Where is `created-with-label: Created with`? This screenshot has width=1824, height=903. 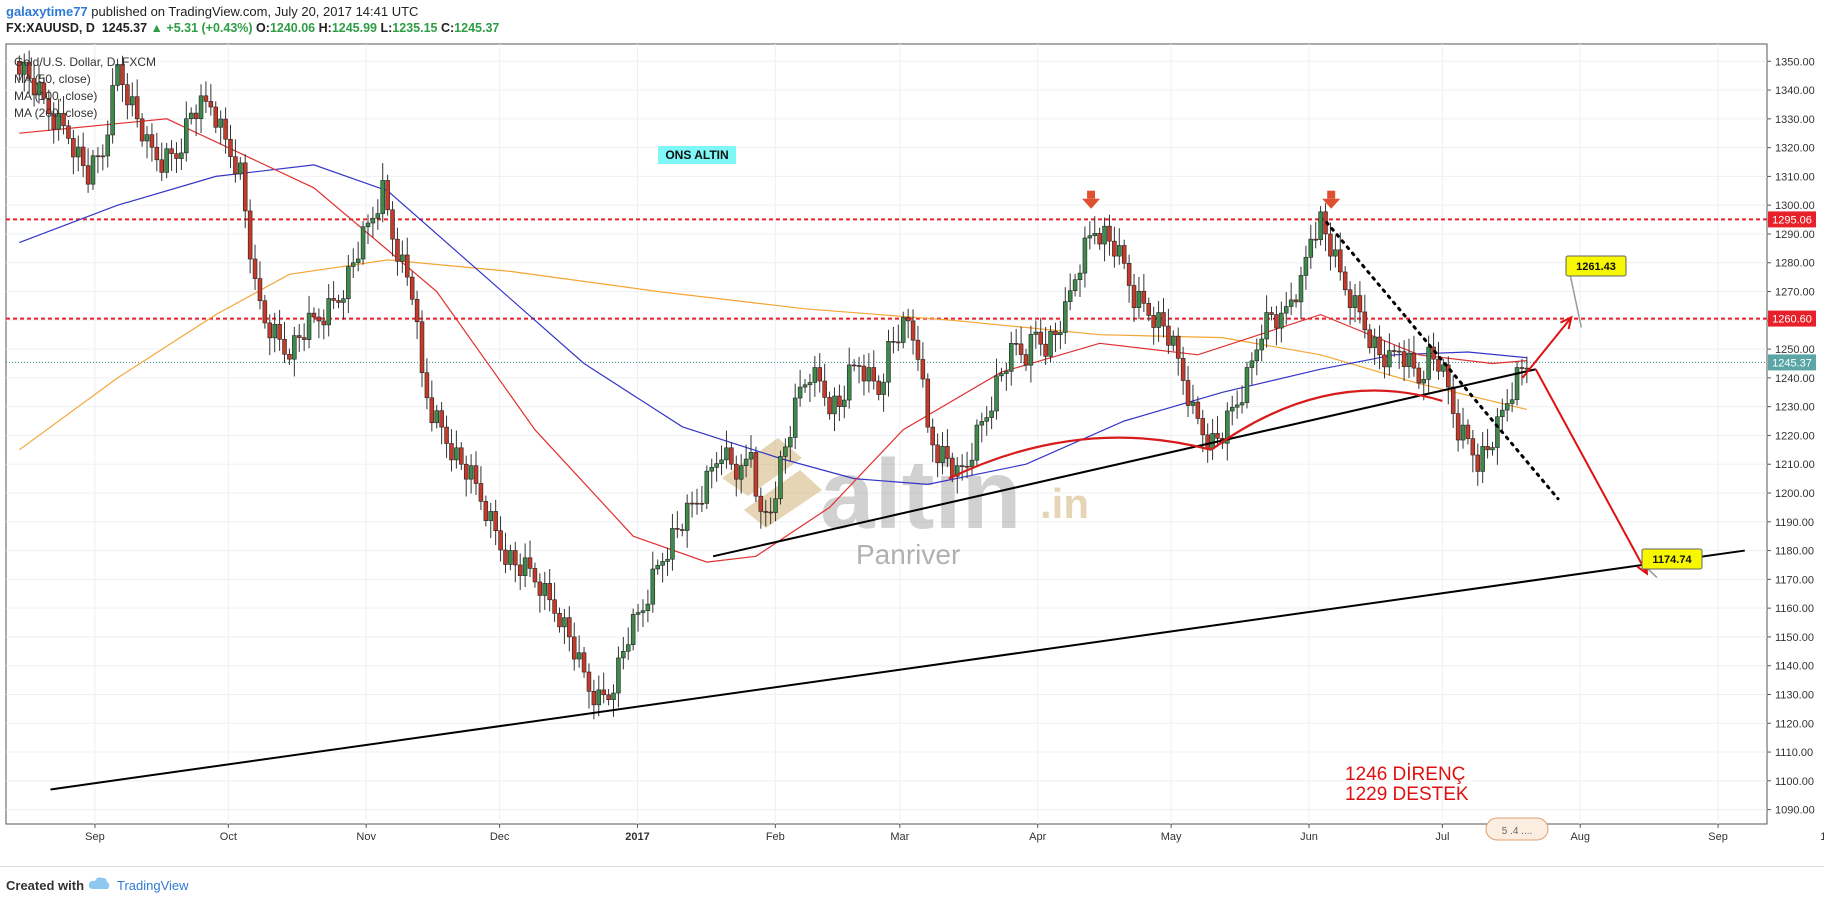
created-with-label: Created with is located at coordinates (45, 885).